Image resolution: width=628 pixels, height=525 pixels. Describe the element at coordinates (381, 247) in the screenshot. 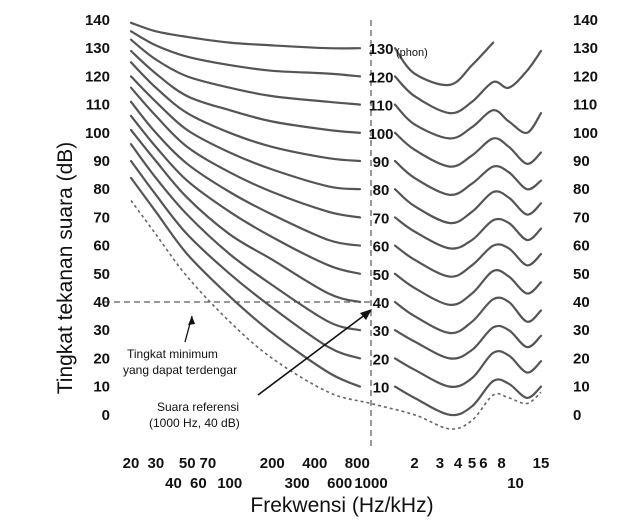

I see `phon-label-60: 60` at that location.